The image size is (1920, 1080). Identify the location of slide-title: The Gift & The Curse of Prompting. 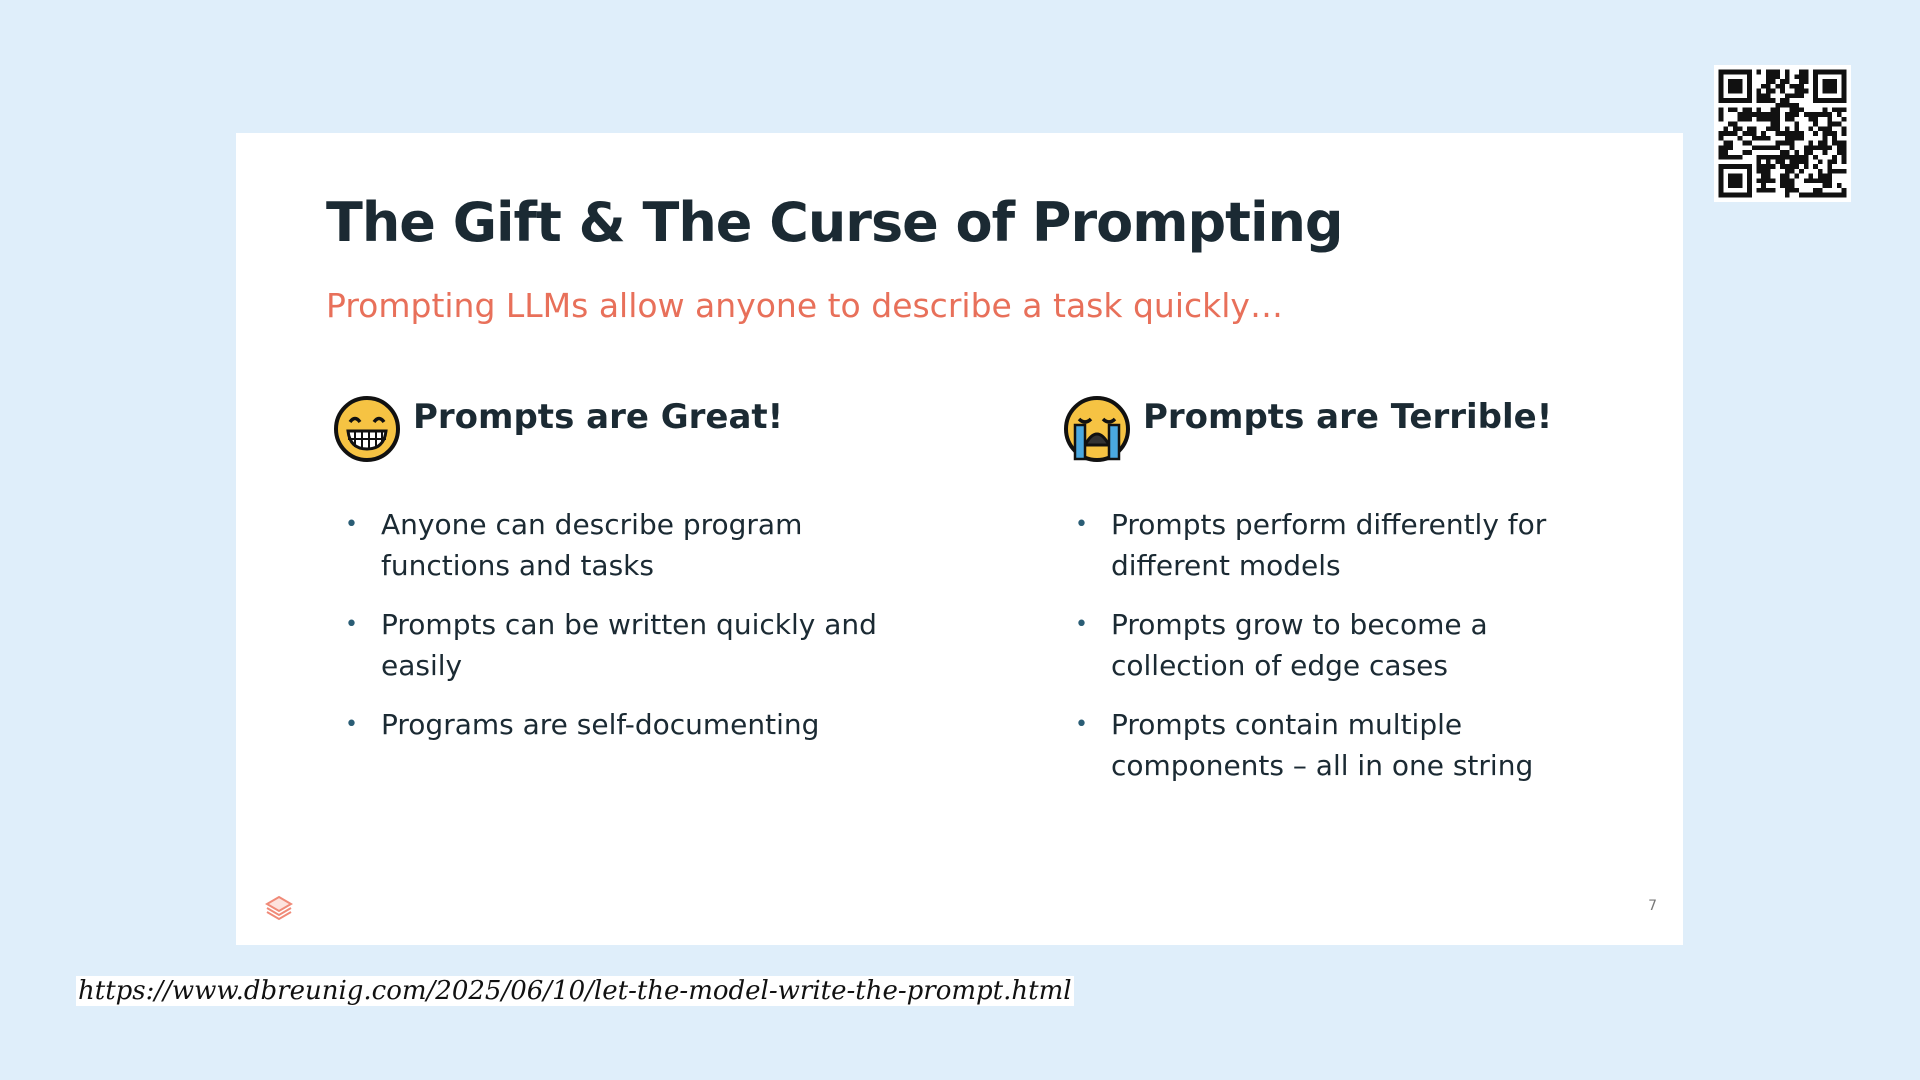
(835, 222).